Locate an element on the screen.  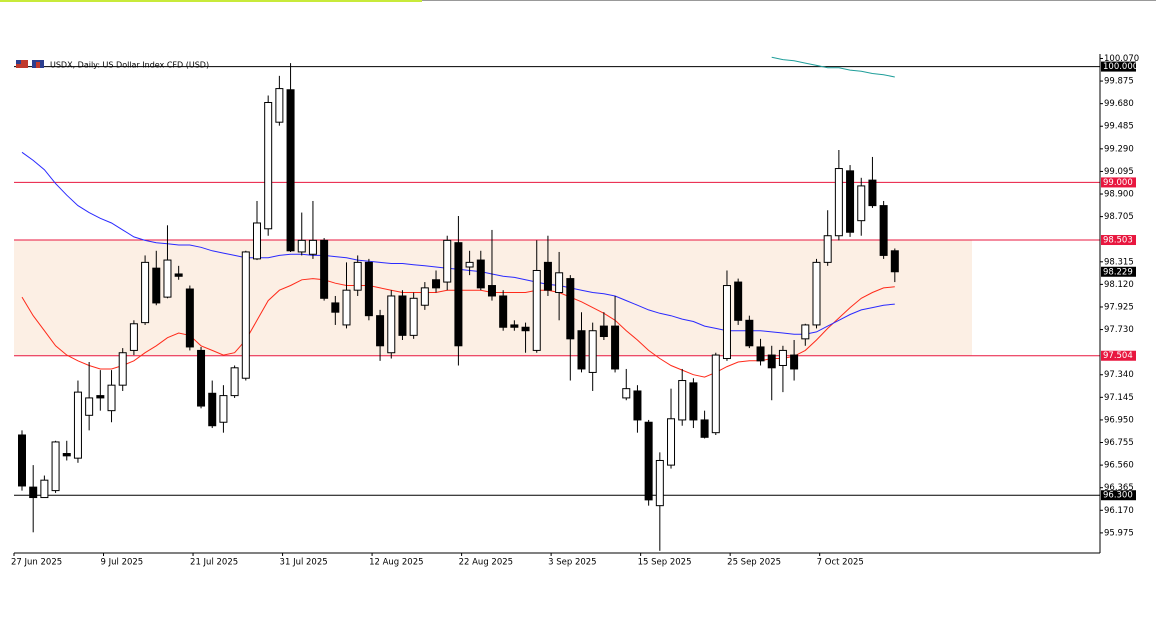
y-tick-label: 96.755 is located at coordinates (1119, 443).